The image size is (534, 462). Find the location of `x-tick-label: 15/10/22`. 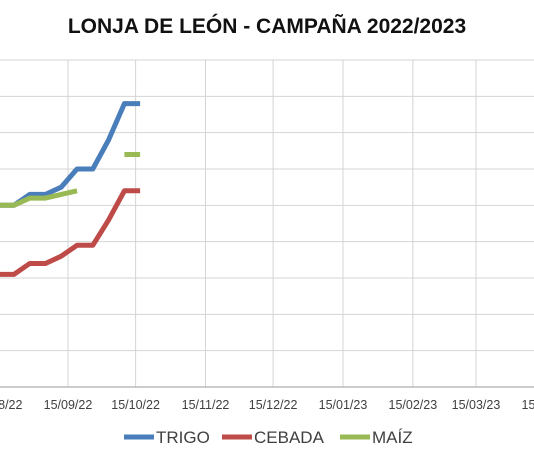

x-tick-label: 15/10/22 is located at coordinates (135, 405).